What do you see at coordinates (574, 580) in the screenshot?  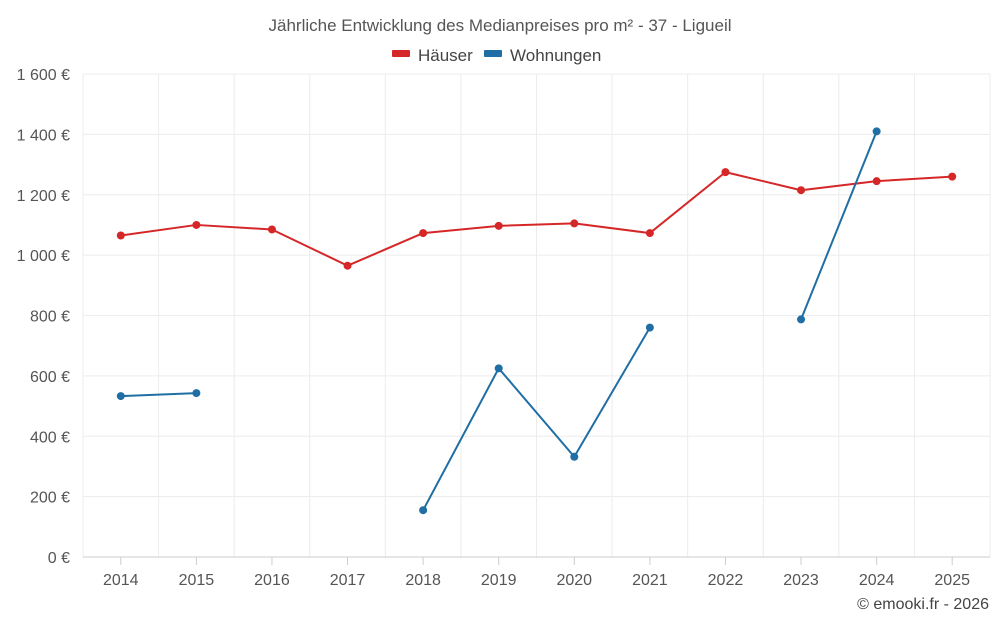 I see `x-tick-label: 2020` at bounding box center [574, 580].